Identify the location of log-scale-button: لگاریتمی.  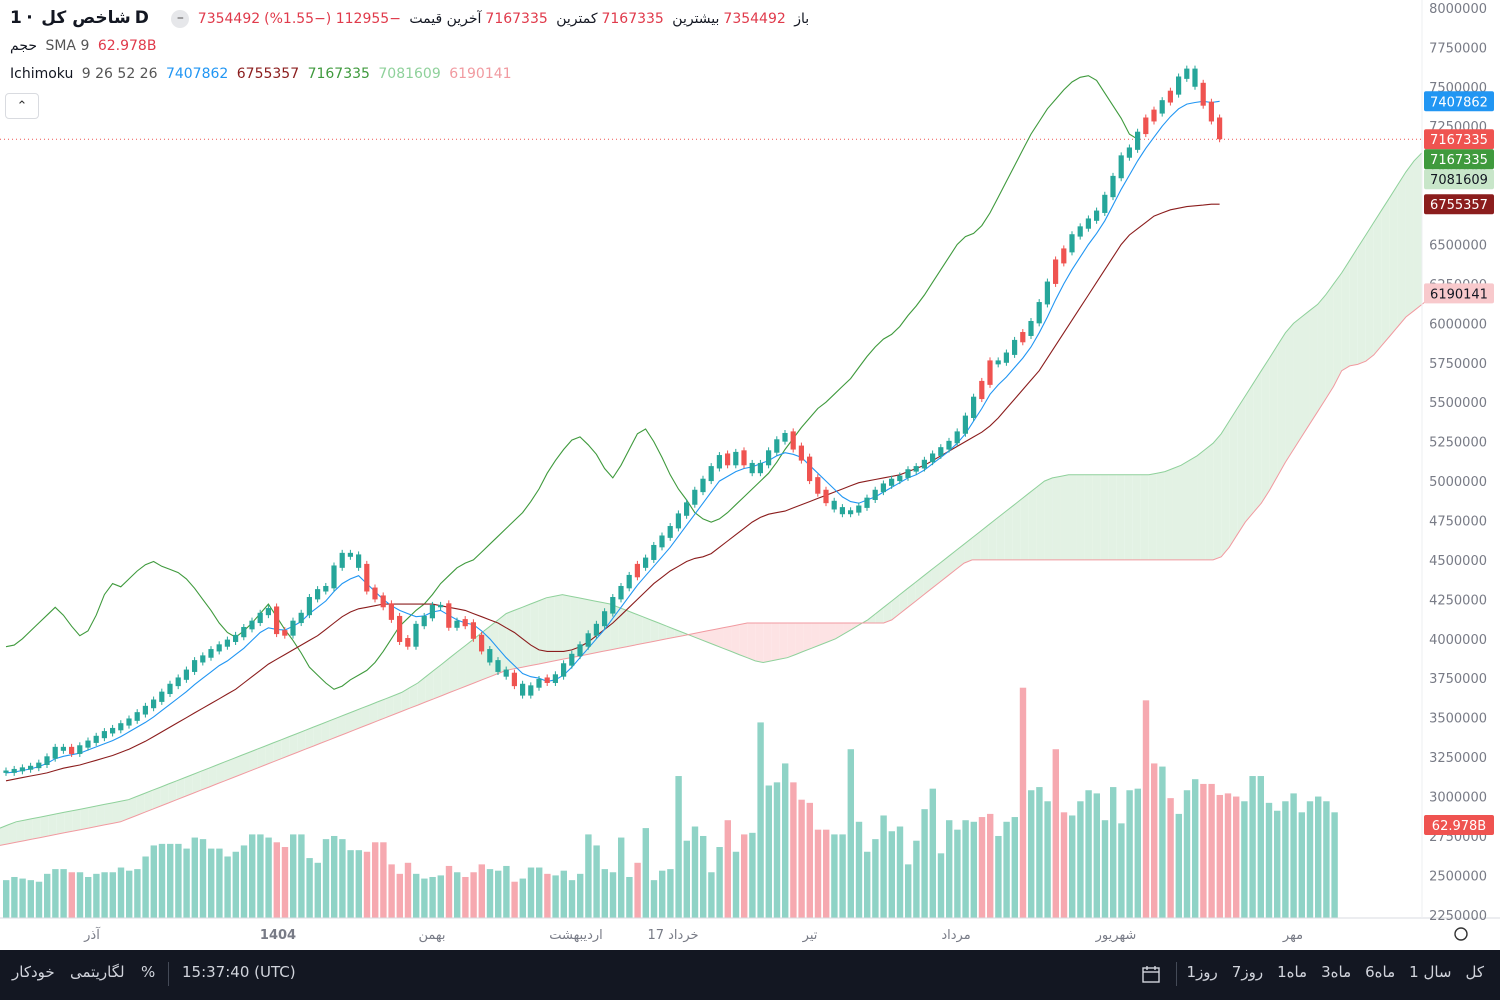
(97, 972).